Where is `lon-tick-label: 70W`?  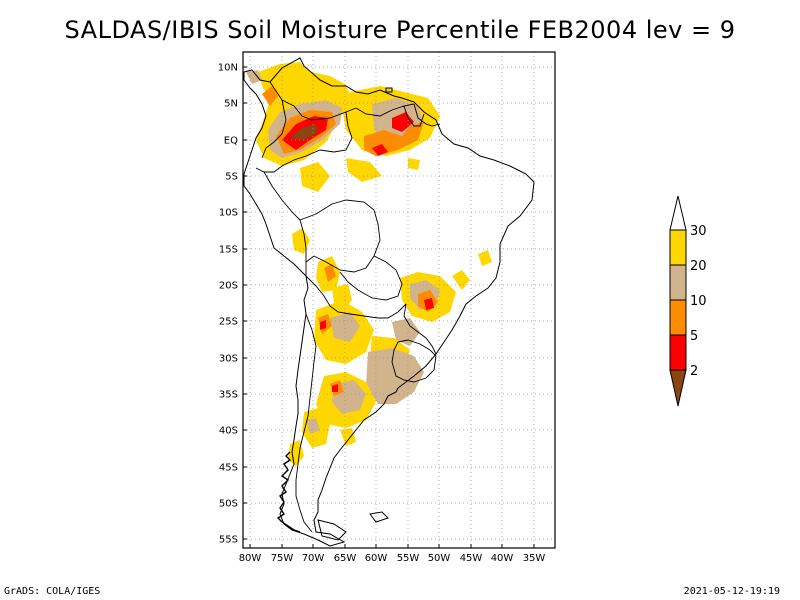
lon-tick-label: 70W is located at coordinates (313, 558).